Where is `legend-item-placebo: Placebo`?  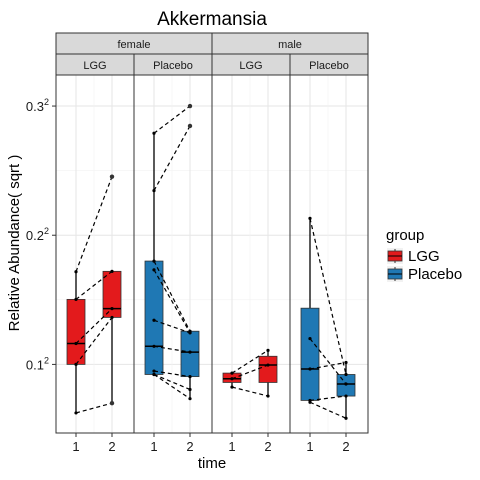 legend-item-placebo: Placebo is located at coordinates (424, 274).